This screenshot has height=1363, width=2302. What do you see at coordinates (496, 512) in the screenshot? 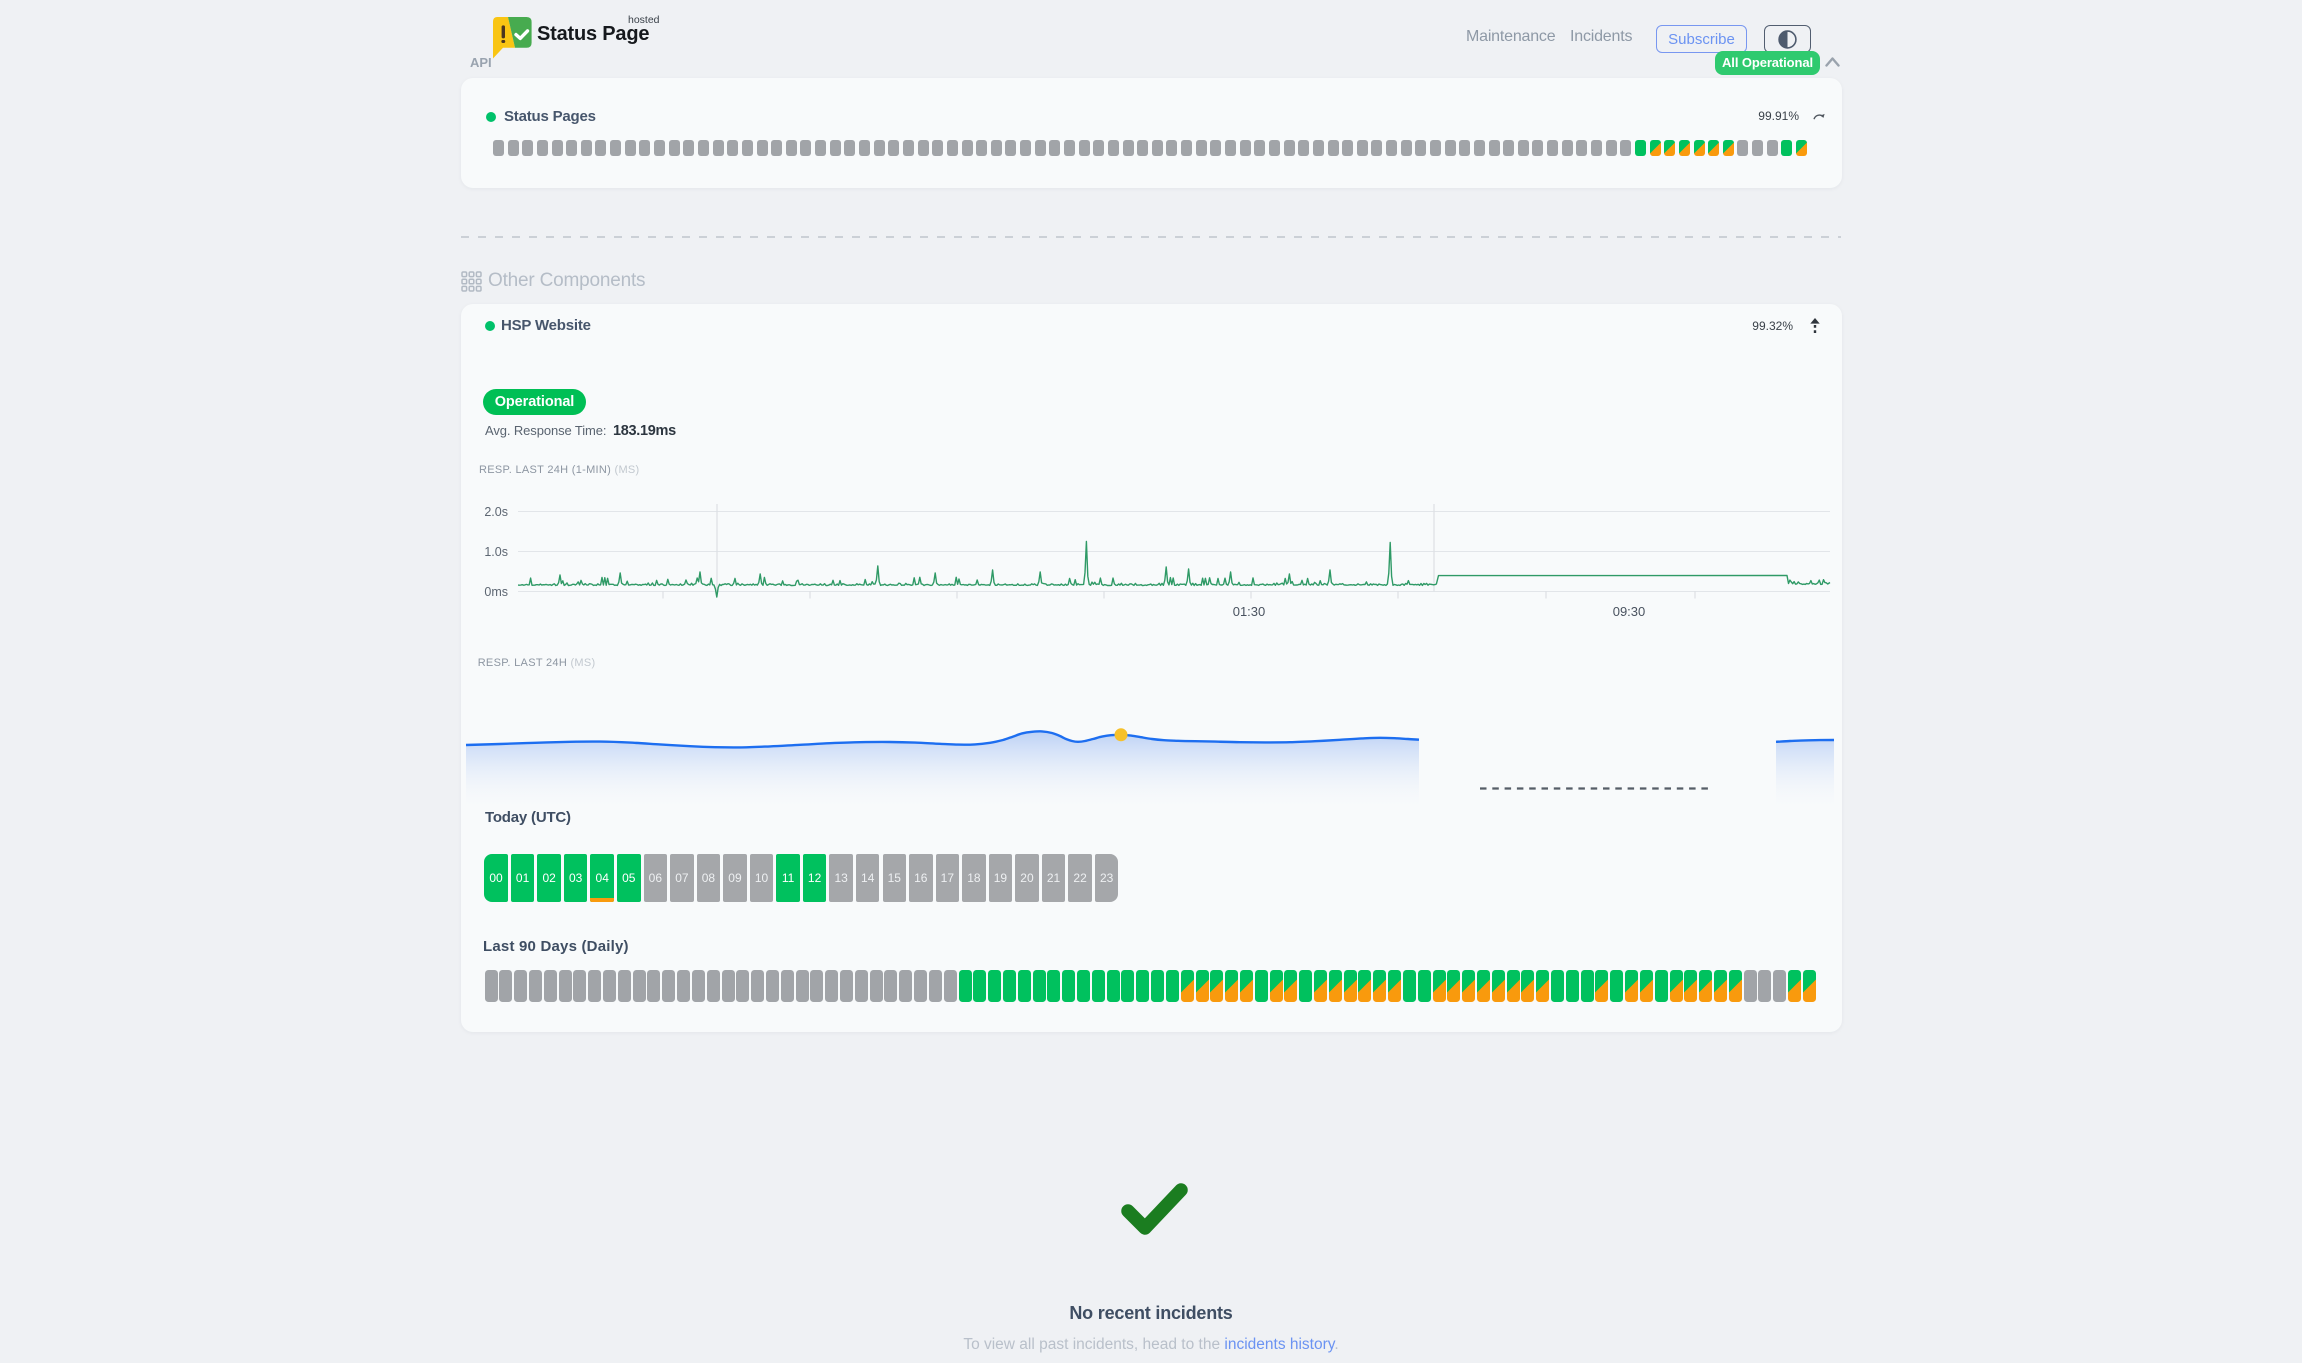
I see `svg-text: 2.0s` at bounding box center [496, 512].